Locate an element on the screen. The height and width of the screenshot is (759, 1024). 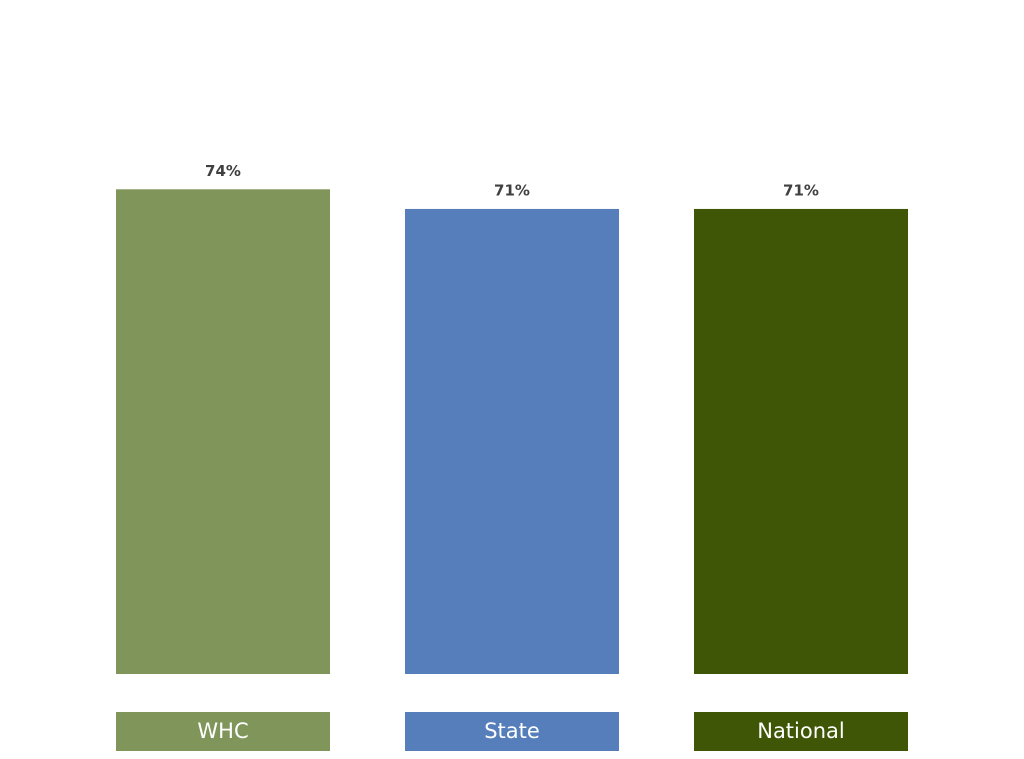
category-label: WHC is located at coordinates (222, 731).